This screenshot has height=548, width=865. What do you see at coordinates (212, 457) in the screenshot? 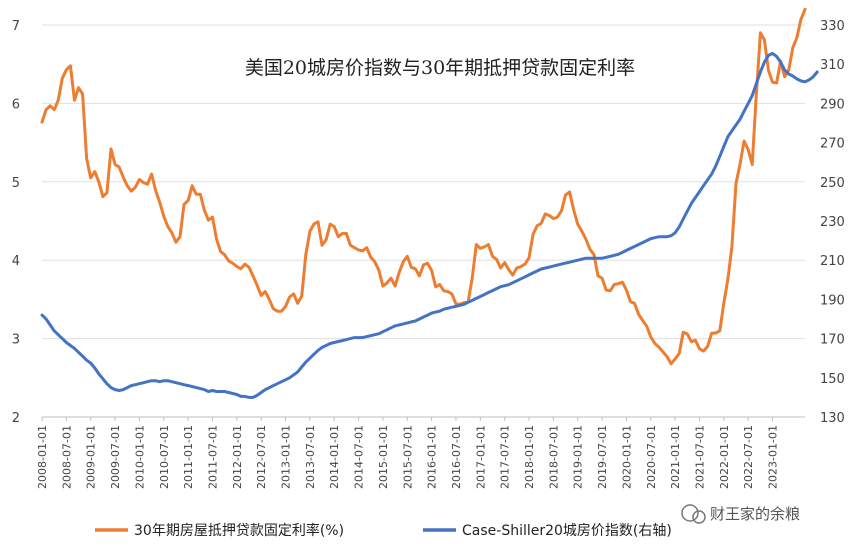
I see `x-tick-label: 2011-07-01` at bounding box center [212, 457].